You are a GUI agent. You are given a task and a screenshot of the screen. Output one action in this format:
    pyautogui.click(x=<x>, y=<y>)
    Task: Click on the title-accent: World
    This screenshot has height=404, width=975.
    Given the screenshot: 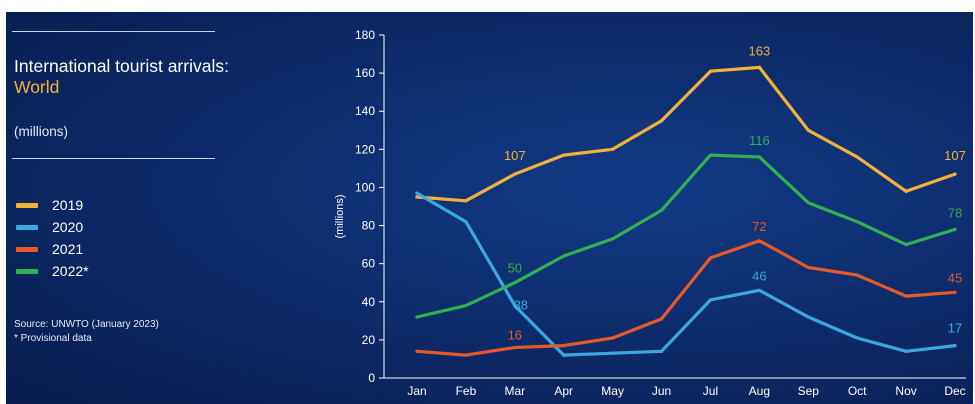 What is the action you would take?
    pyautogui.click(x=37, y=87)
    